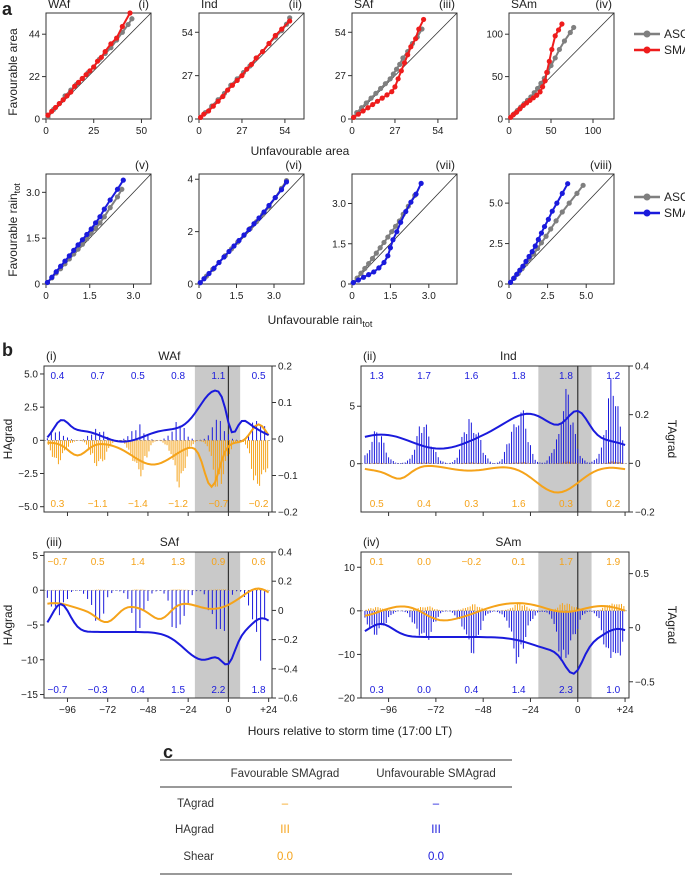 The height and width of the screenshot is (877, 685). Describe the element at coordinates (672, 439) in the screenshot. I see `right-axis-title: TAgrad` at that location.